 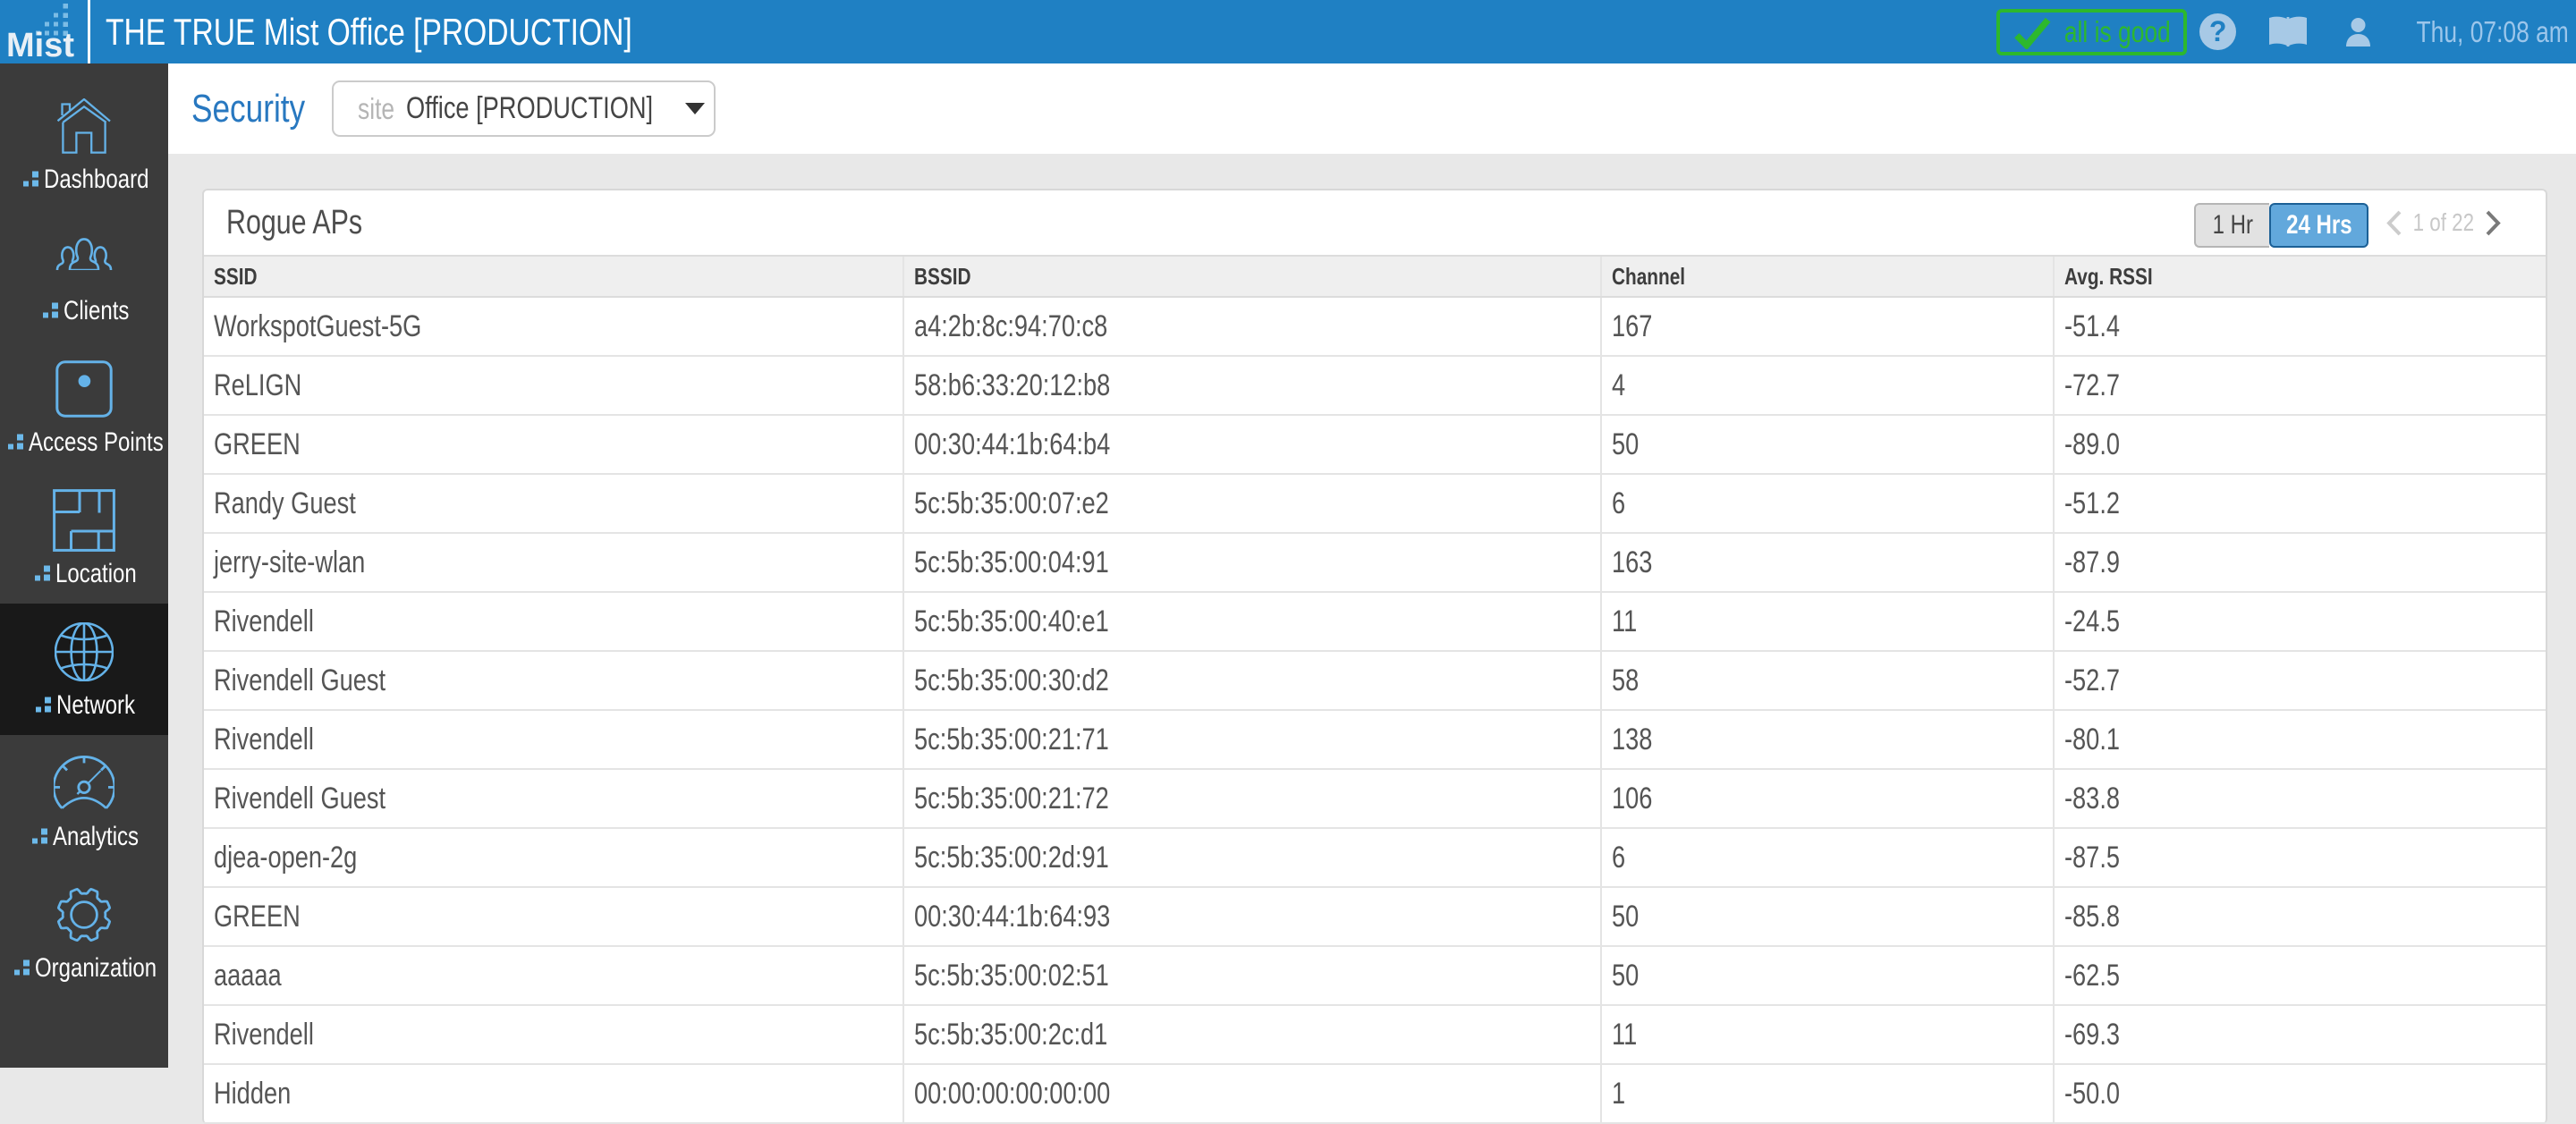 I want to click on svg-text: Mist, so click(x=40, y=45).